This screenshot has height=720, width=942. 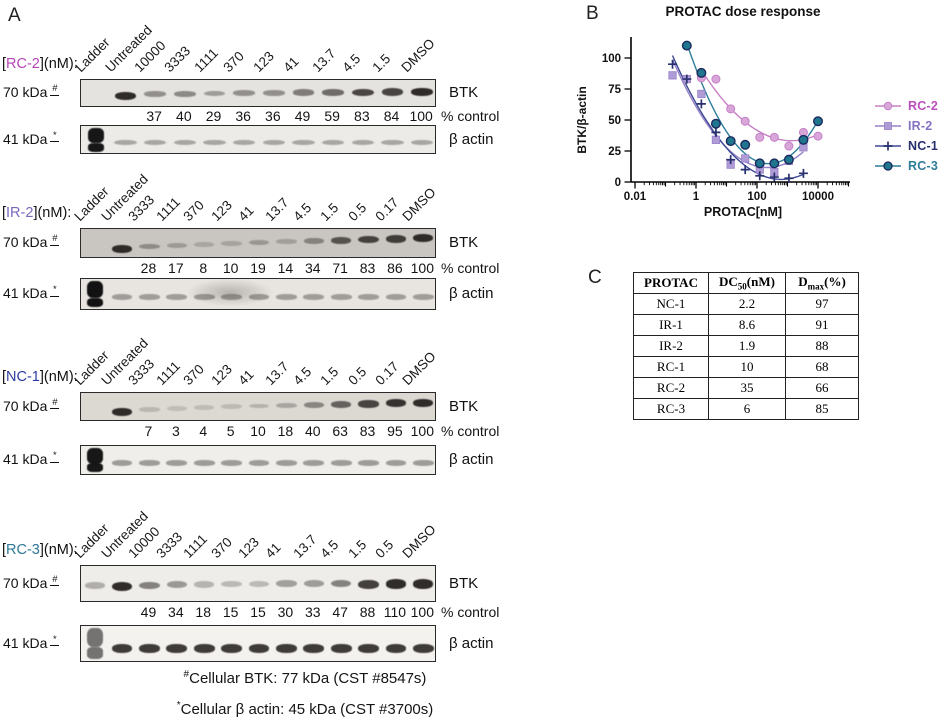 What do you see at coordinates (395, 431) in the screenshot?
I see `percent-control-value: 95` at bounding box center [395, 431].